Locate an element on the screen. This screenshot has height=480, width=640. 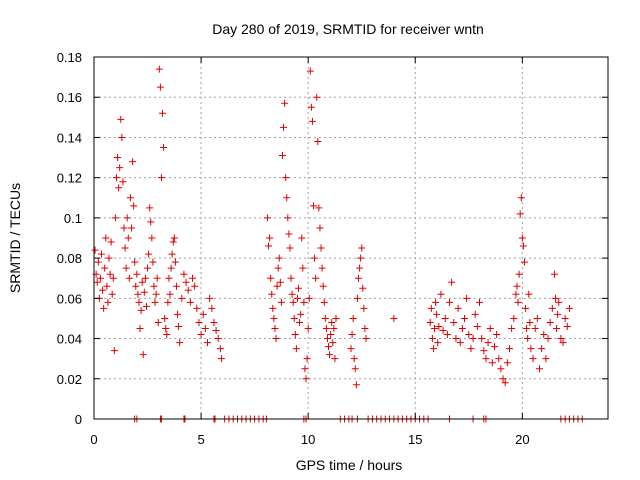
x-tick-label: 15 is located at coordinates (415, 439).